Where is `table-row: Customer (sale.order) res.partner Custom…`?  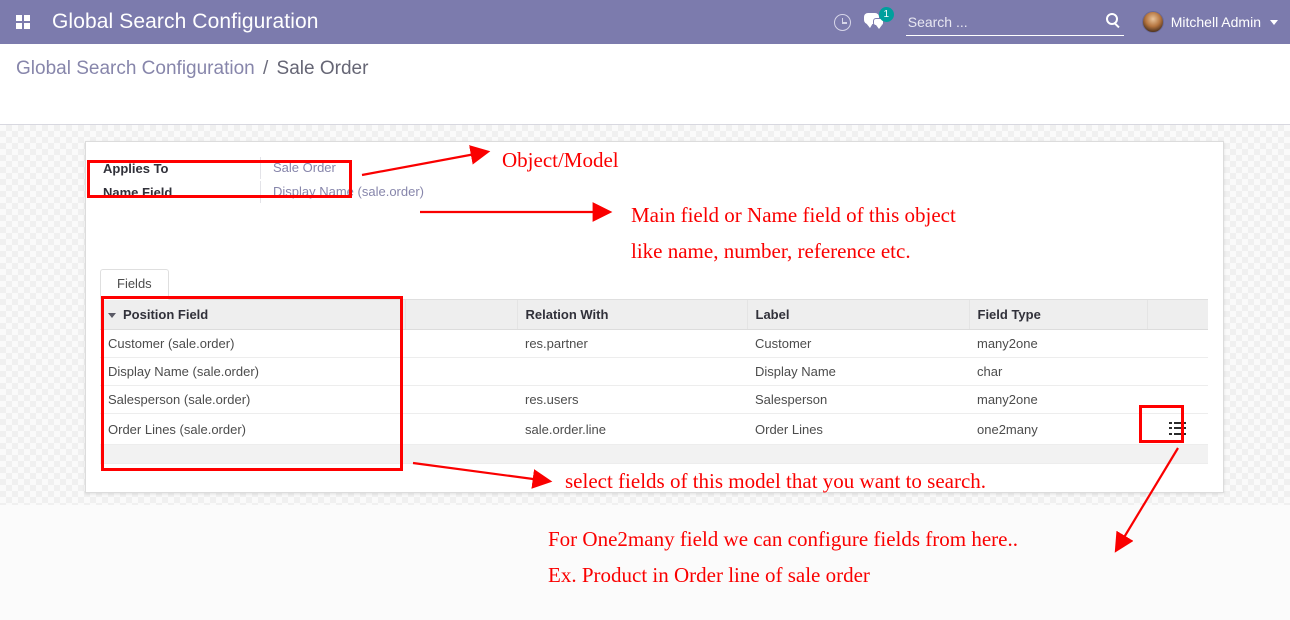 table-row: Customer (sale.order) res.partner Custom… is located at coordinates (654, 343).